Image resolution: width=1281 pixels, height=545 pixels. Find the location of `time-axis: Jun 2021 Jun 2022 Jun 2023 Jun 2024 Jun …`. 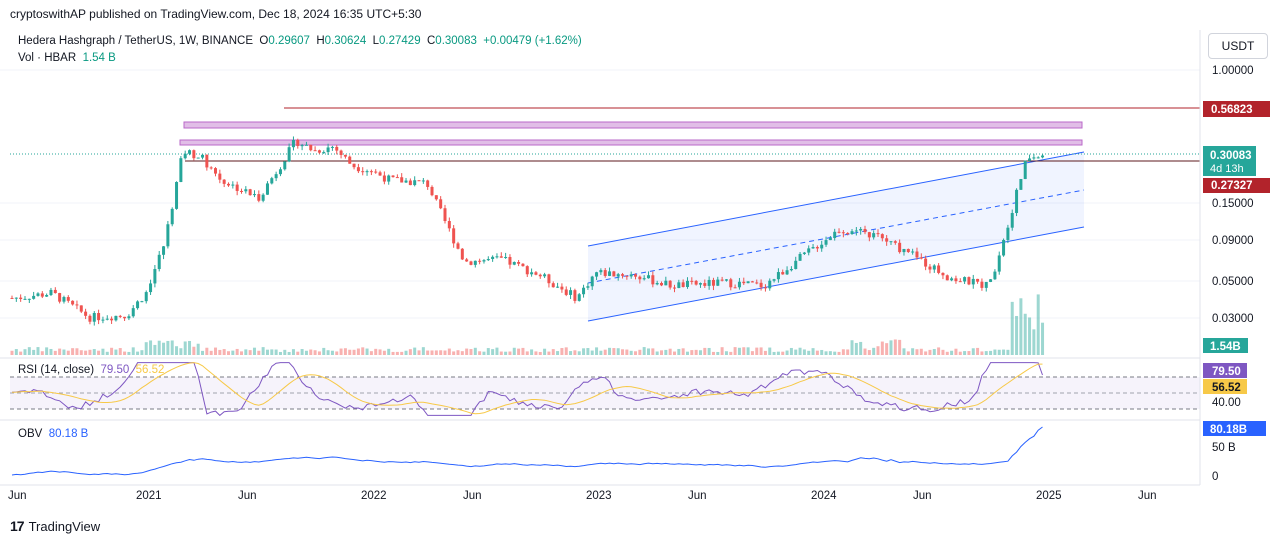

time-axis: Jun 2021 Jun 2022 Jun 2023 Jun 2024 Jun … is located at coordinates (582, 496).